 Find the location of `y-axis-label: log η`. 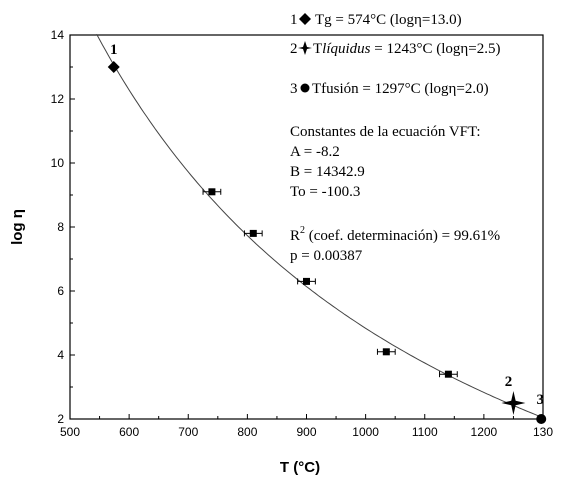

y-axis-label: log η is located at coordinates (17, 227).